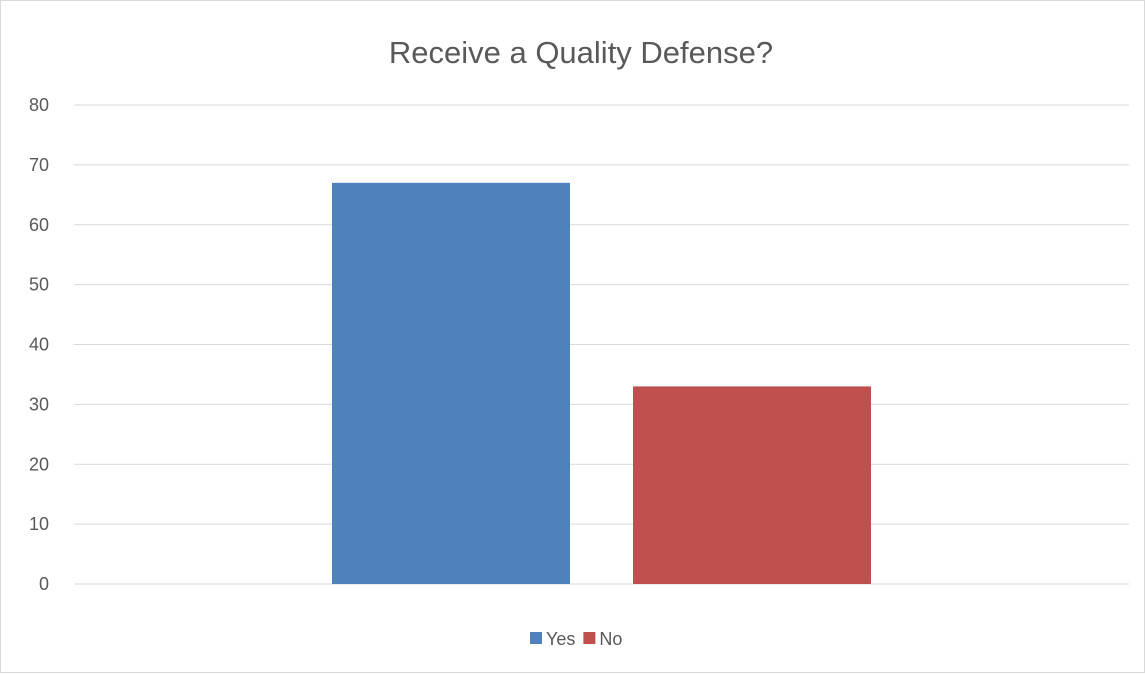 This screenshot has width=1145, height=674. I want to click on bar-yes, so click(451, 383).